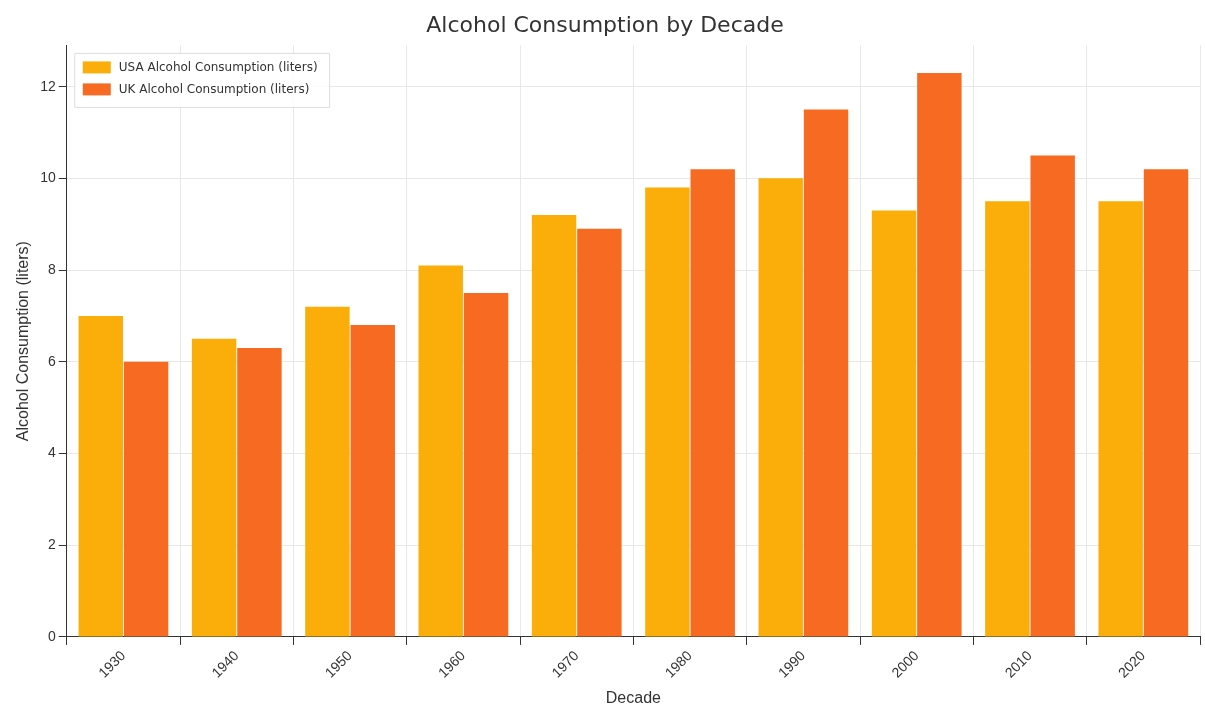 The height and width of the screenshot is (717, 1205). I want to click on legend-label: UK Alcohol Consumption (liters), so click(214, 88).